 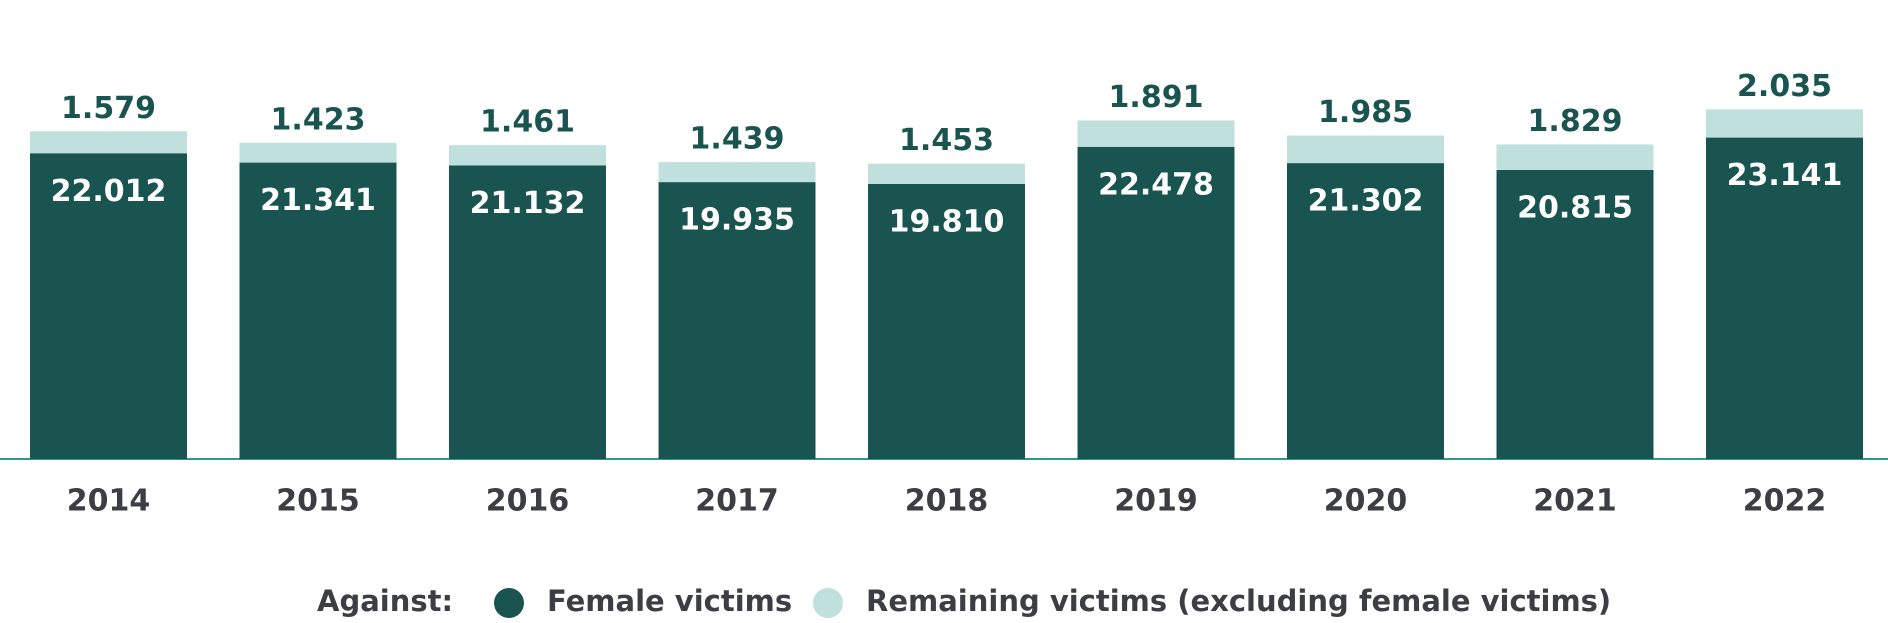 I want to click on x-tick-label: 2019, so click(x=1156, y=501).